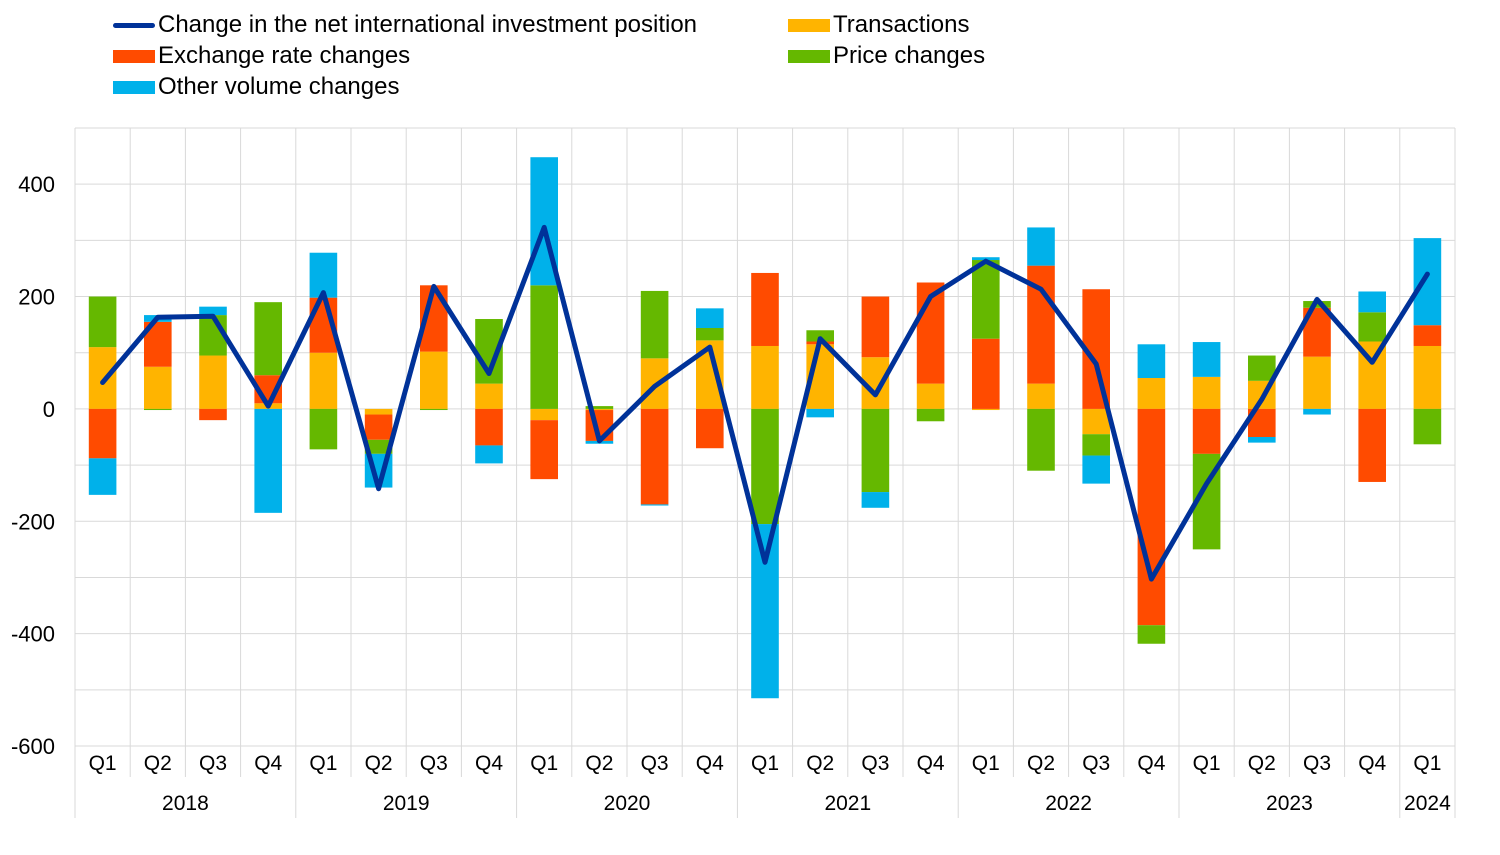 This screenshot has height=855, width=1500. What do you see at coordinates (33, 746) in the screenshot?
I see `y-tick-label: -600` at bounding box center [33, 746].